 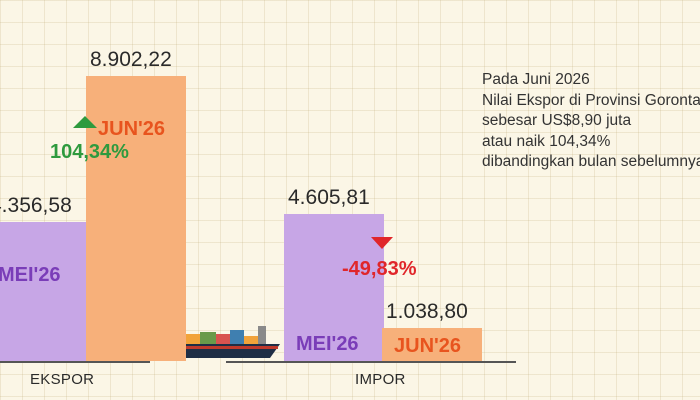 What do you see at coordinates (36, 205) in the screenshot?
I see `value-label: 4.356,58` at bounding box center [36, 205].